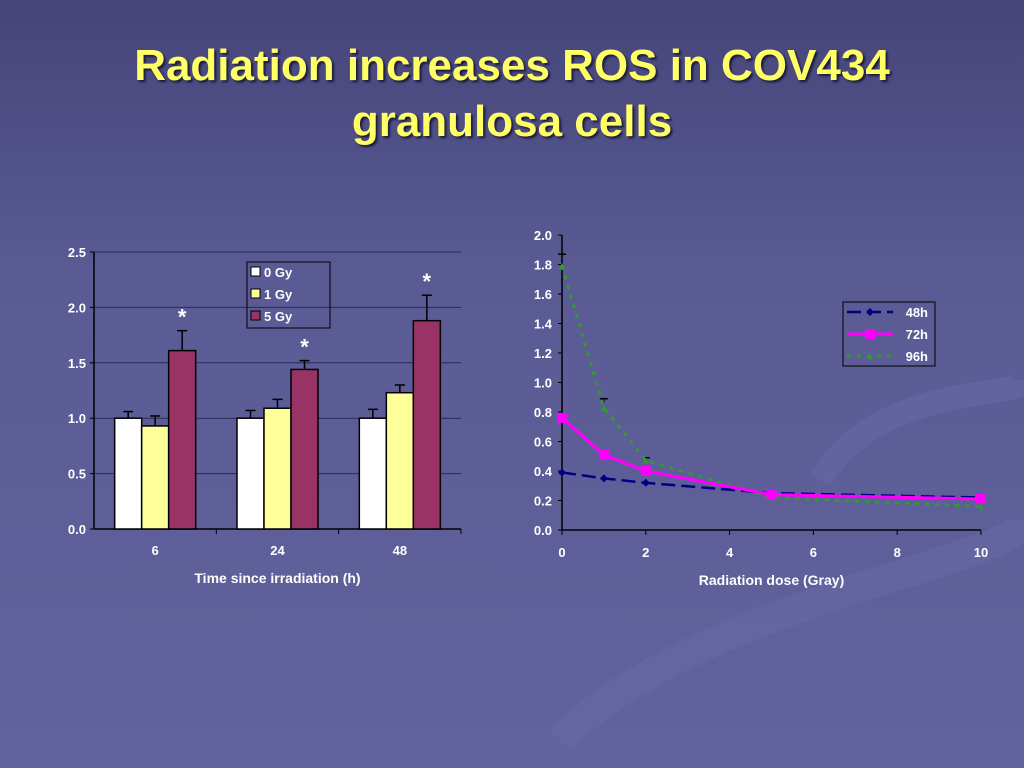 Image resolution: width=1024 pixels, height=768 pixels. Describe the element at coordinates (543, 412) in the screenshot. I see `y-tick-label: 0.8` at that location.